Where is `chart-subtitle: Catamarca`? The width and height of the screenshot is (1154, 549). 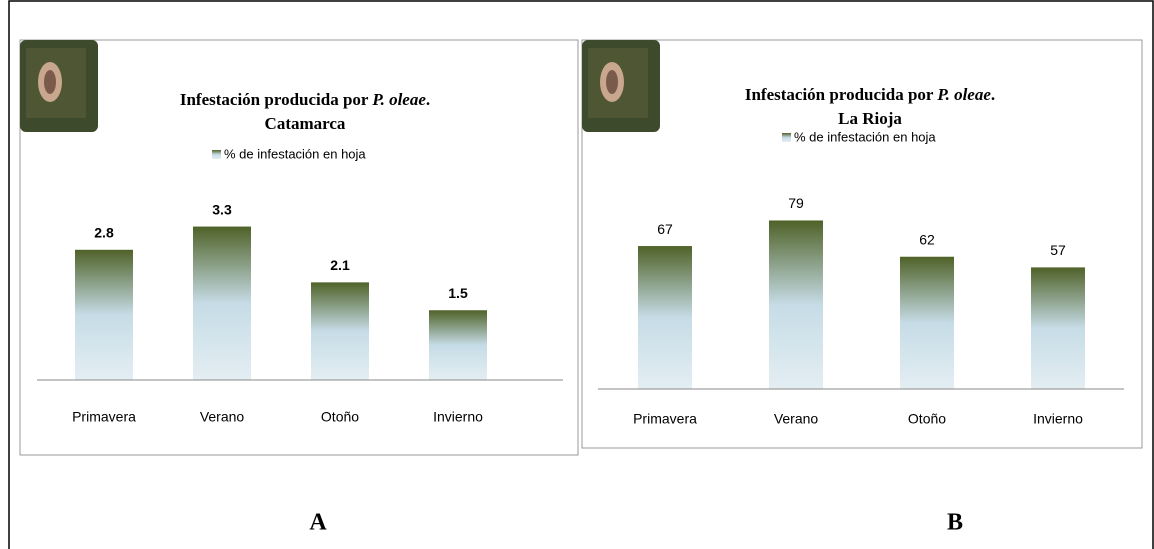 chart-subtitle: Catamarca is located at coordinates (305, 123).